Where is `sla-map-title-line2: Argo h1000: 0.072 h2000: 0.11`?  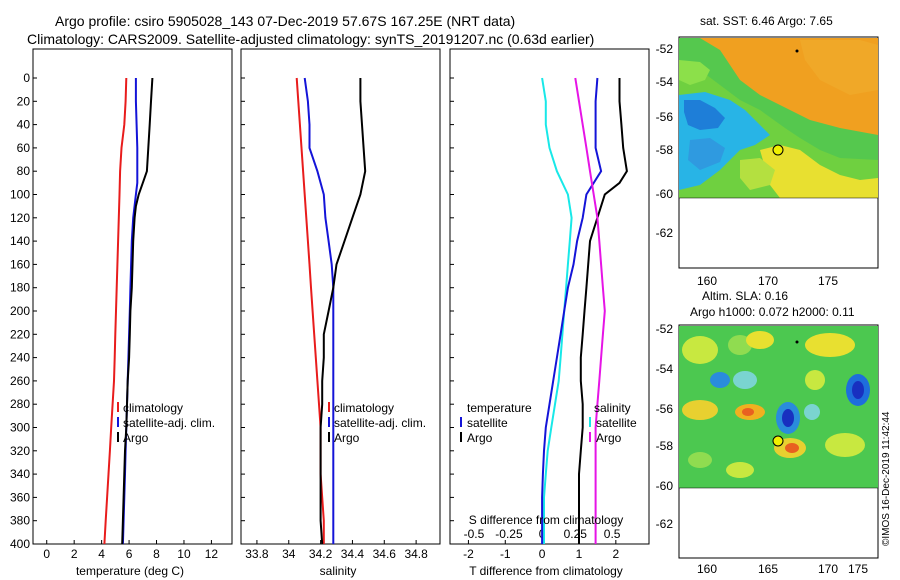 sla-map-title-line2: Argo h1000: 0.072 h2000: 0.11 is located at coordinates (772, 312).